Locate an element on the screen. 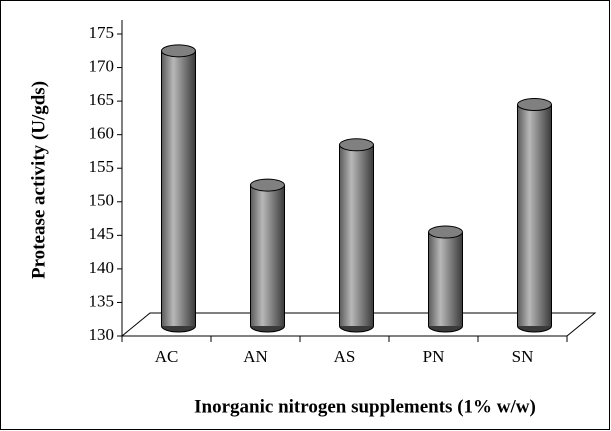  x-tick-label: AN is located at coordinates (255, 356).